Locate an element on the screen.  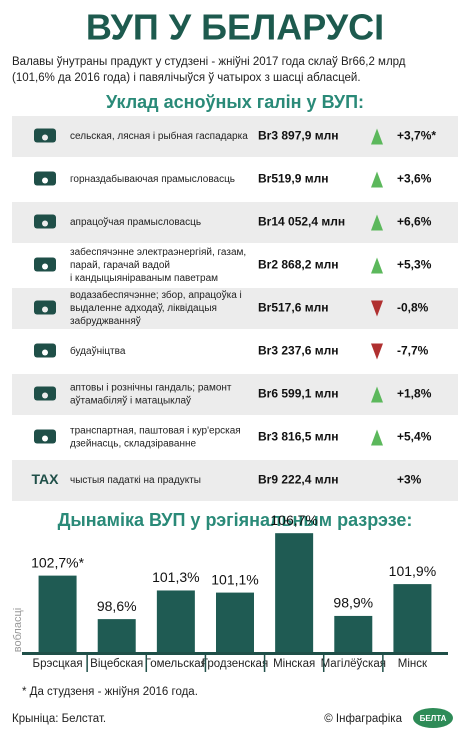
row-change: -0,8% is located at coordinates (413, 308).